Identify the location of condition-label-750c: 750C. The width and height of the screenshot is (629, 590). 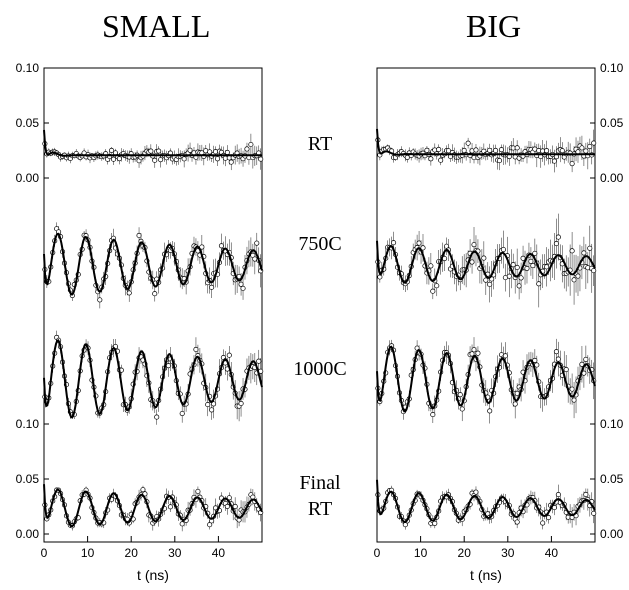
(320, 244).